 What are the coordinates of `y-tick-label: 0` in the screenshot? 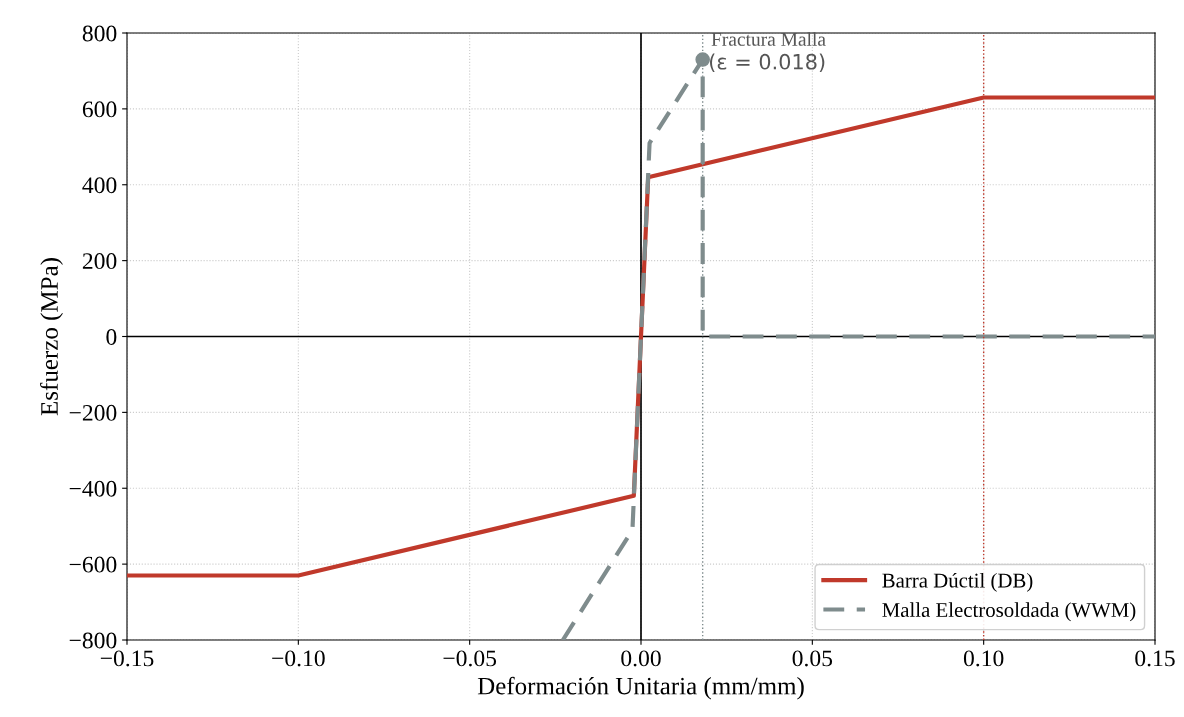 It's located at (111, 336).